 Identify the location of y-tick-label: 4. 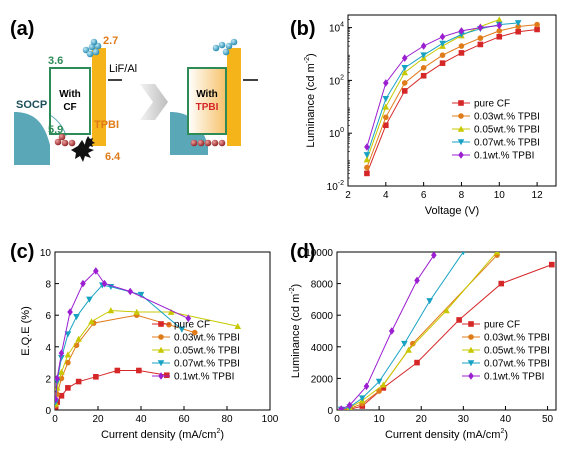
(48, 348).